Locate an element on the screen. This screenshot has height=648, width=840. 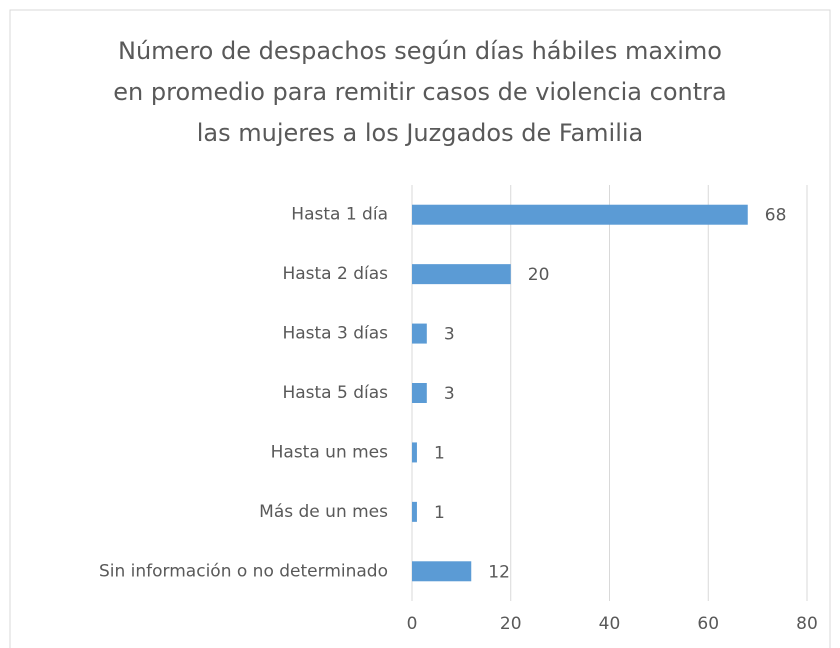
data-label: 68 is located at coordinates (776, 216).